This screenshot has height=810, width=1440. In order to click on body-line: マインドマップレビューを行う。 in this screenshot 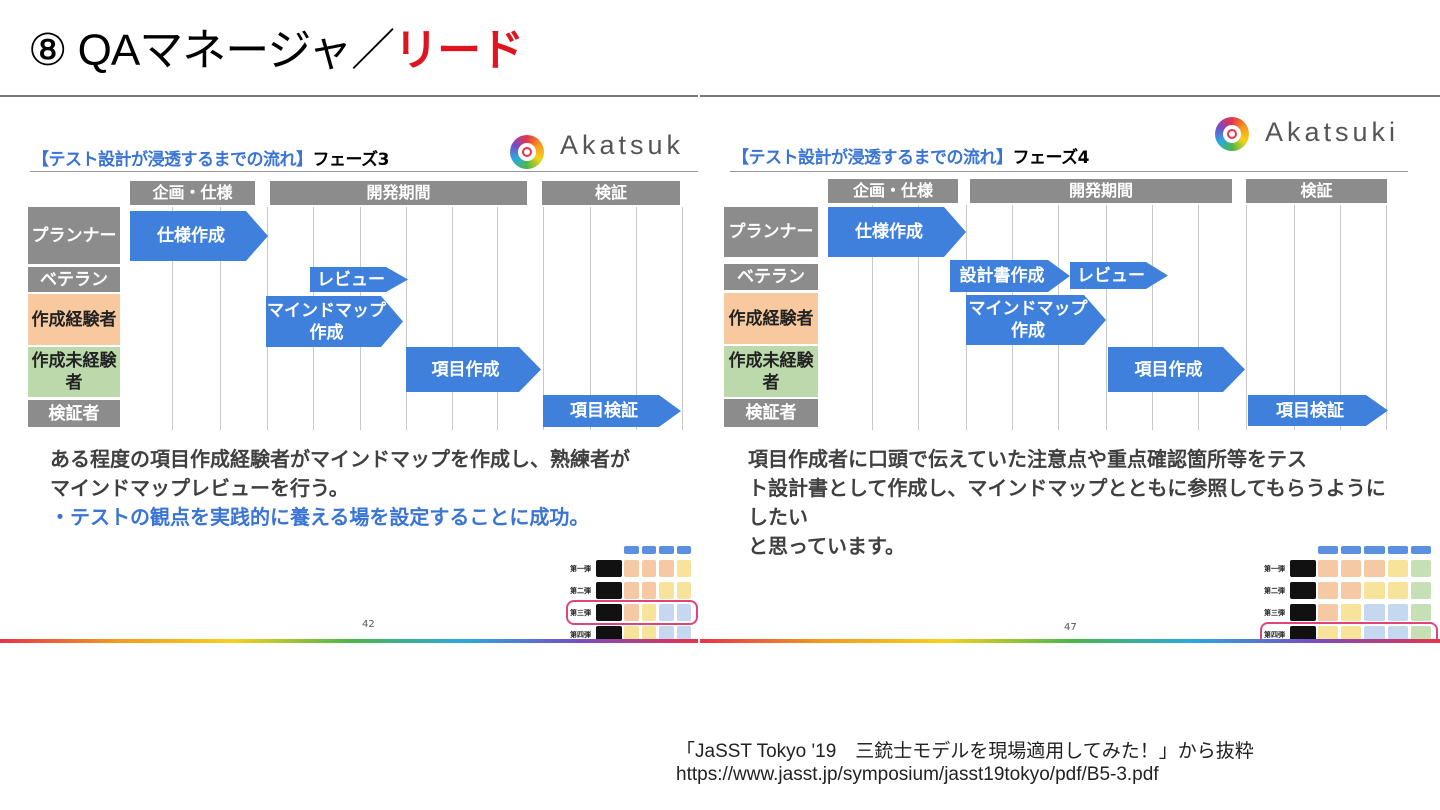, I will do `click(199, 488)`.